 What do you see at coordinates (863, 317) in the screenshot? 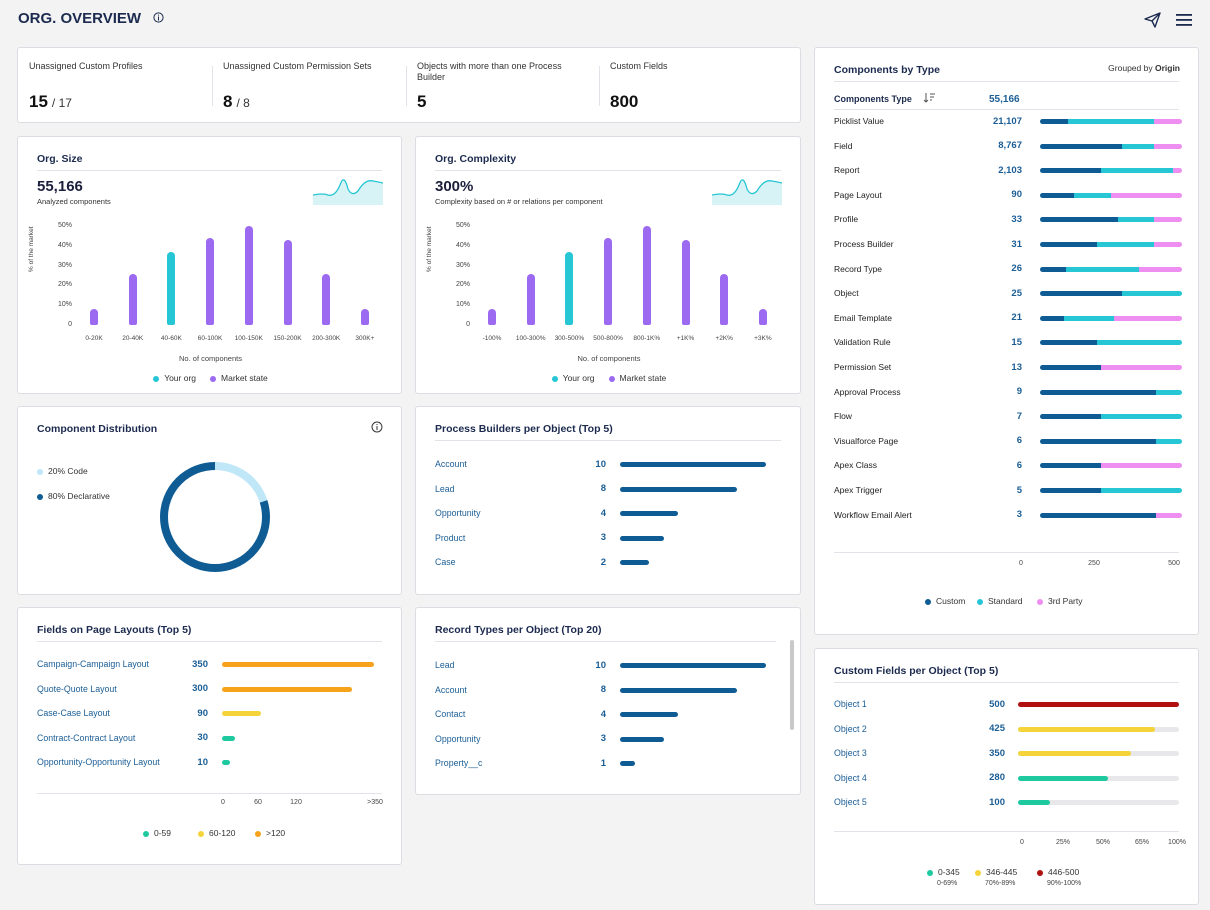
I see `row-label: Email Template` at bounding box center [863, 317].